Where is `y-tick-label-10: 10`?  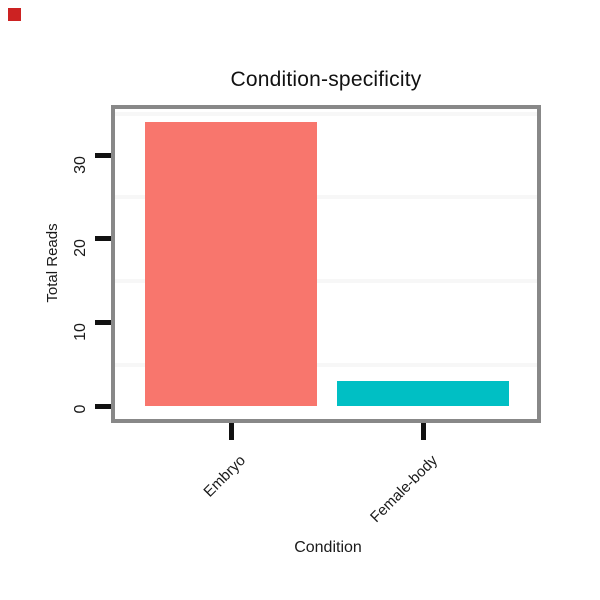
y-tick-label-10: 10 is located at coordinates (80, 332).